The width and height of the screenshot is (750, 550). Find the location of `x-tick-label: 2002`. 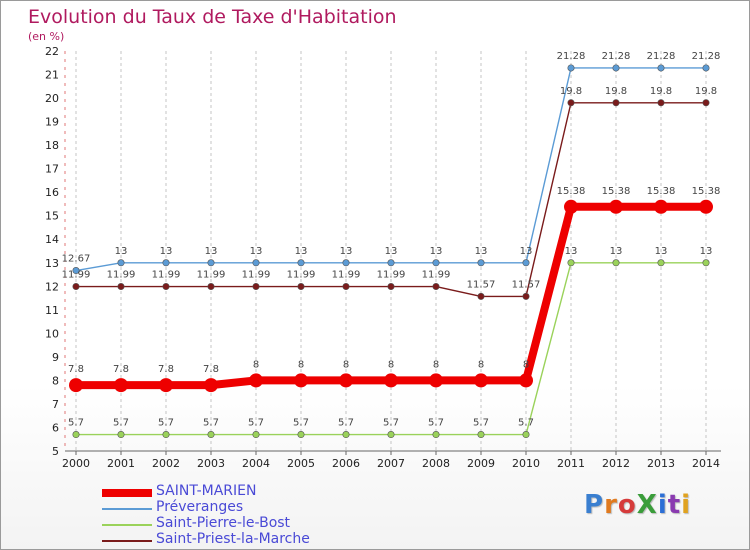

x-tick-label: 2002 is located at coordinates (166, 463).